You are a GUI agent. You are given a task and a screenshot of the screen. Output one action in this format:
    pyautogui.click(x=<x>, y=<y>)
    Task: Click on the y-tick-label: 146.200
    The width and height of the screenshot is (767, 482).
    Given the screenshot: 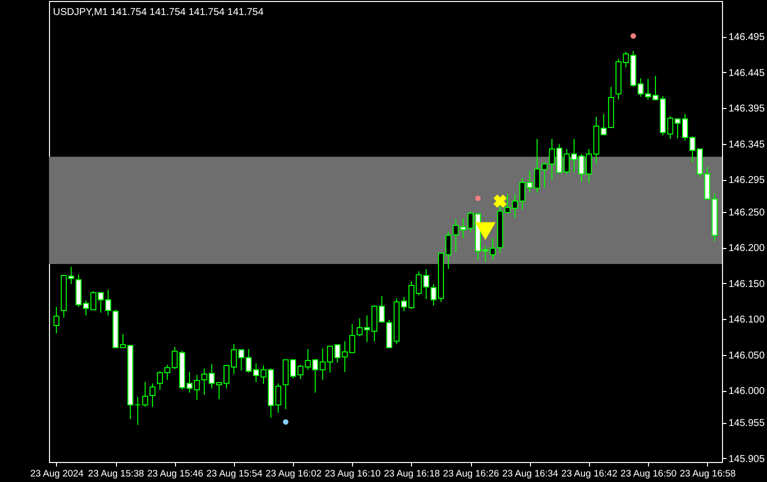 What is the action you would take?
    pyautogui.click(x=747, y=248)
    